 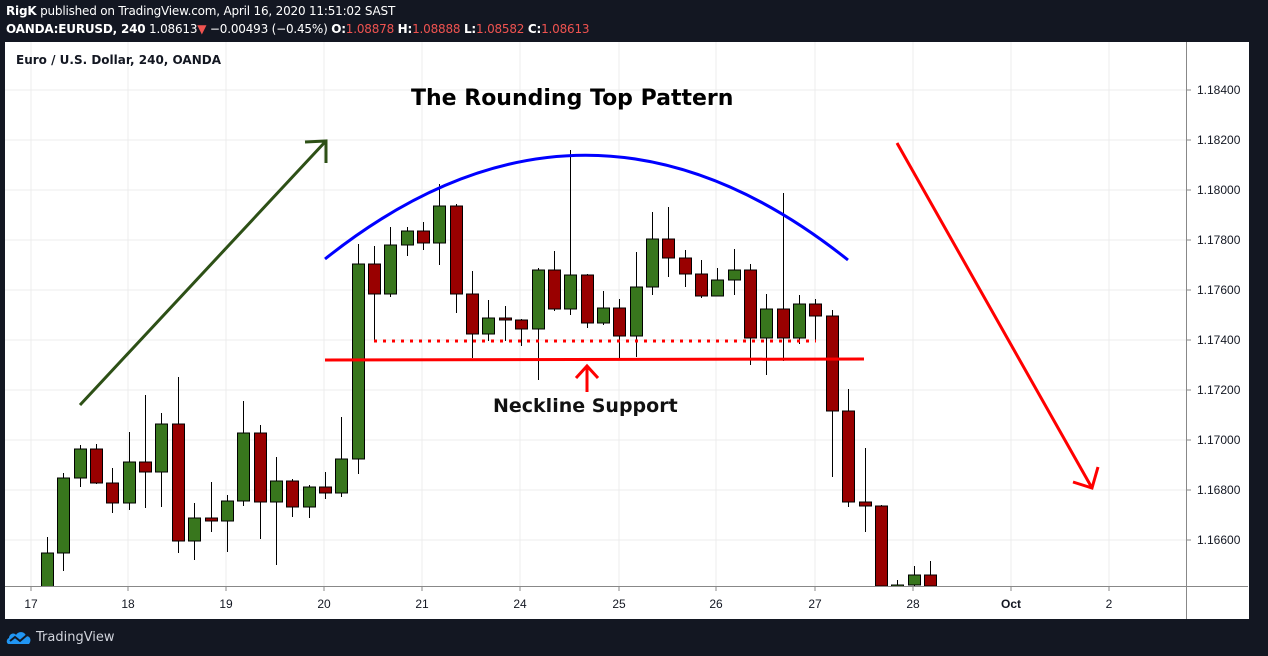 I want to click on price-scale, so click(x=1217, y=330).